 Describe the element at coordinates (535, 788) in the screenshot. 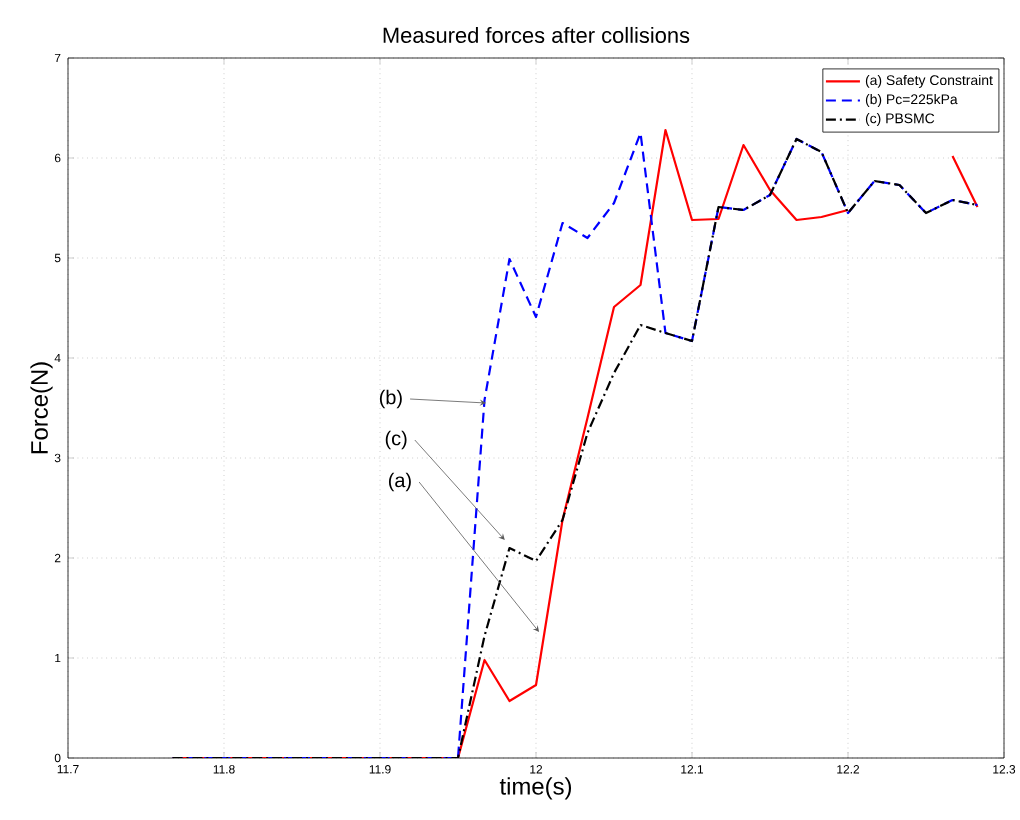

I see `x-axis-title: time(s)` at that location.